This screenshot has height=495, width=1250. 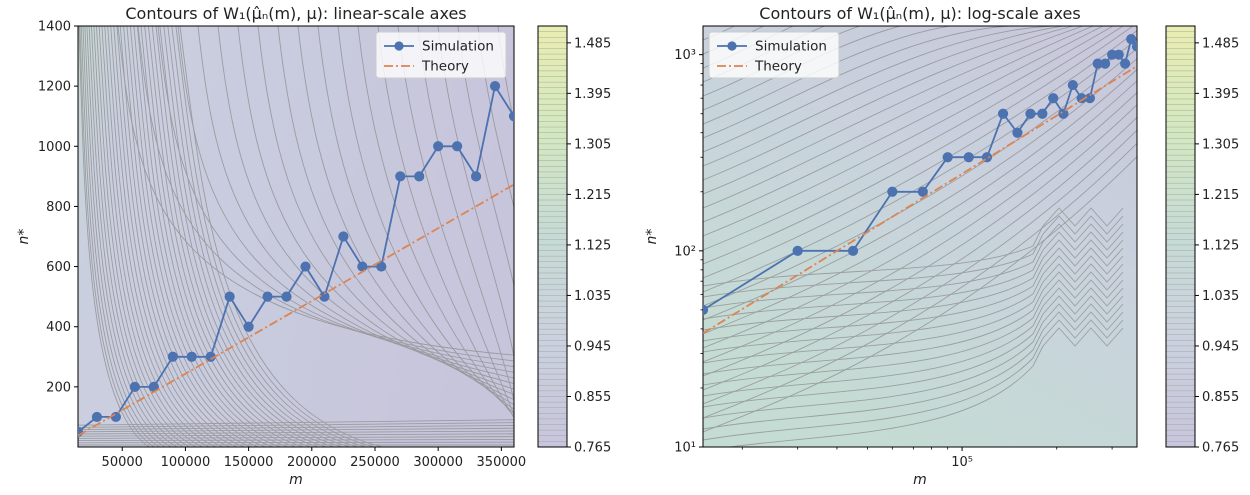 What do you see at coordinates (552, 236) in the screenshot?
I see `colorbar-frame` at bounding box center [552, 236].